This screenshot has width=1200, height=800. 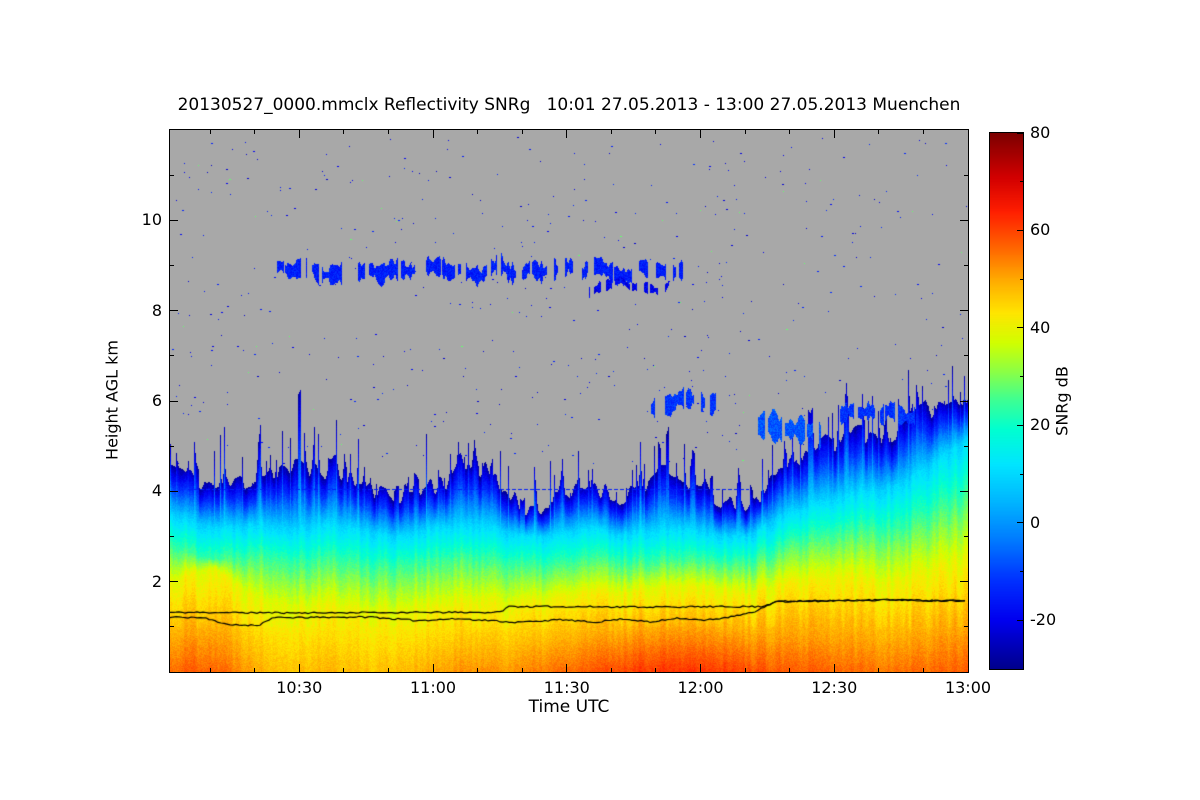 I want to click on y-tick-label: 4, so click(x=156, y=491).